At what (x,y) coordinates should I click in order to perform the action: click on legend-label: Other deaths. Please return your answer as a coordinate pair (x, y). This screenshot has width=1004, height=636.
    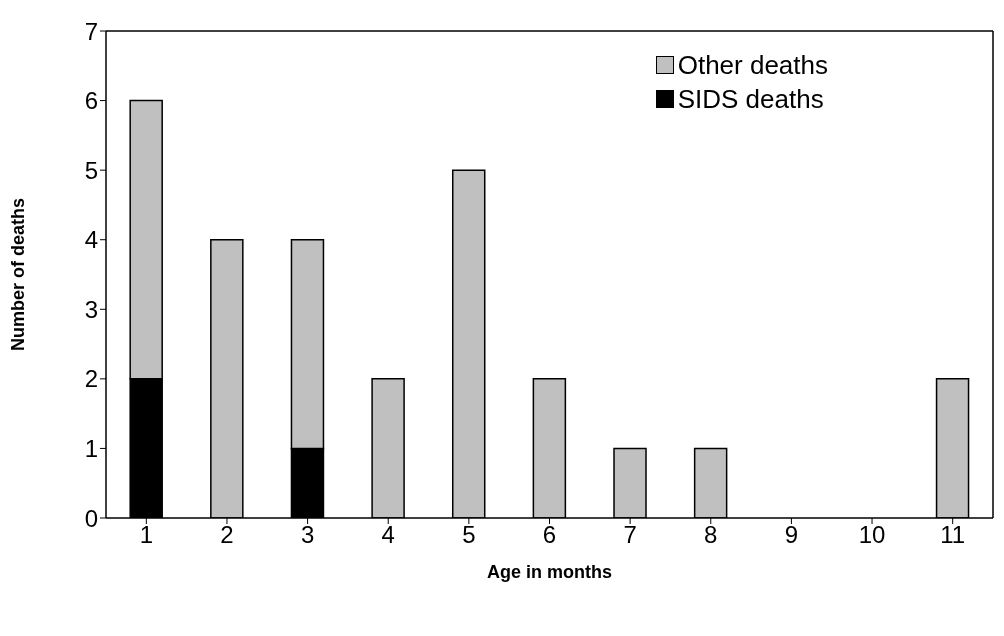
    Looking at the image, I should click on (752, 65).